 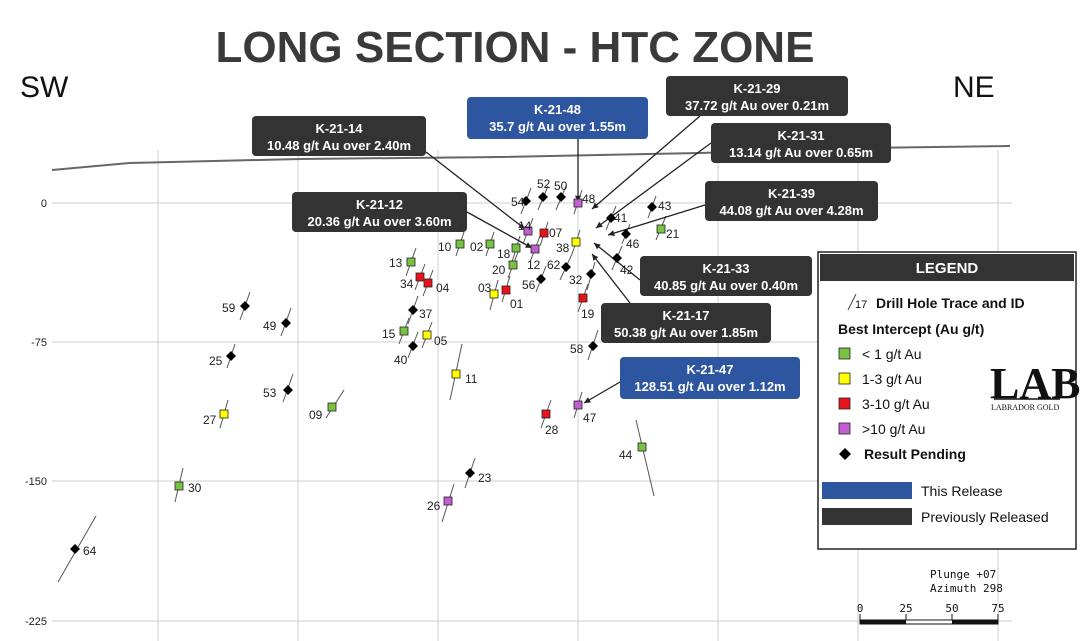 What do you see at coordinates (1025, 407) in the screenshot?
I see `logo-name: LABRADOR GOLD` at bounding box center [1025, 407].